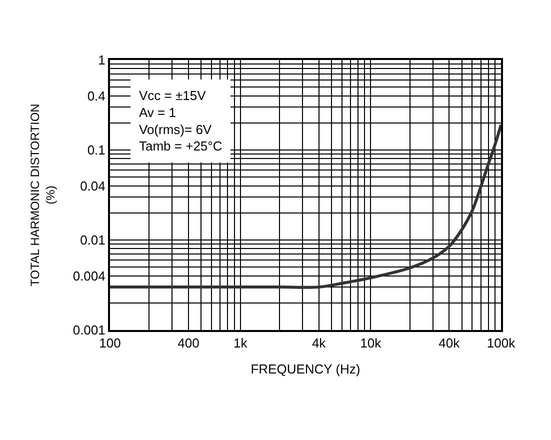  What do you see at coordinates (89, 276) in the screenshot?
I see `y-tick-label: 0.004` at bounding box center [89, 276].